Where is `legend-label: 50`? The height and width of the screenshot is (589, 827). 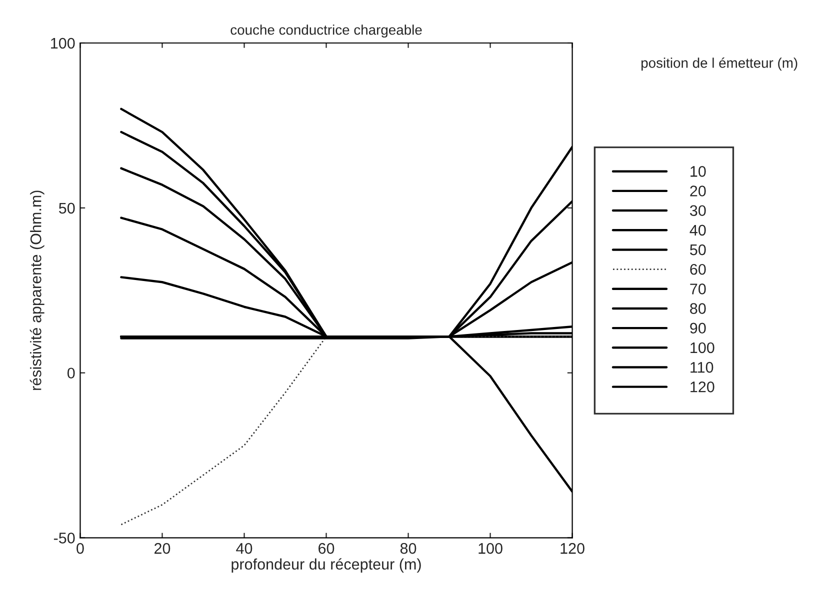
legend-label: 50 is located at coordinates (698, 250).